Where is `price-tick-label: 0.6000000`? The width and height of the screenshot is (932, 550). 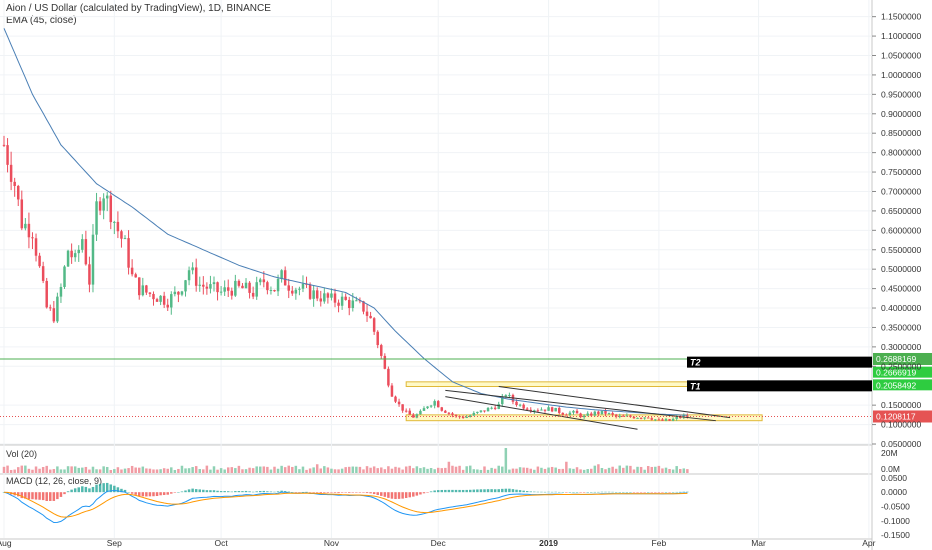
price-tick-label: 0.6000000 is located at coordinates (901, 230).